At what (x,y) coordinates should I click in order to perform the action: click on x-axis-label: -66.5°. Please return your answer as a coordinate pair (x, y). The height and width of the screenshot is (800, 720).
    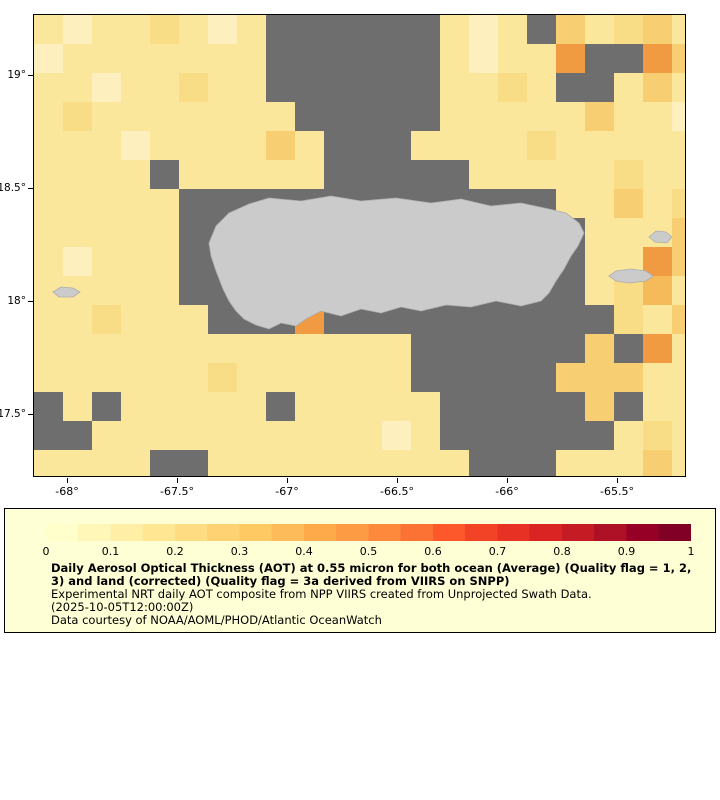
    Looking at the image, I should click on (397, 491).